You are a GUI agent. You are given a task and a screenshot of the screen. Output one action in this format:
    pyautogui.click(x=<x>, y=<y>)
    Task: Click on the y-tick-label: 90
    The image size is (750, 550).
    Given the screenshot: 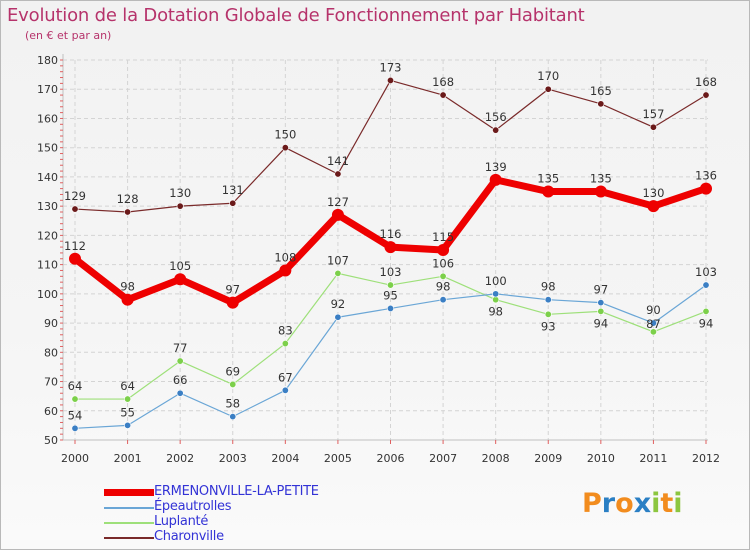 What is the action you would take?
    pyautogui.click(x=51, y=323)
    